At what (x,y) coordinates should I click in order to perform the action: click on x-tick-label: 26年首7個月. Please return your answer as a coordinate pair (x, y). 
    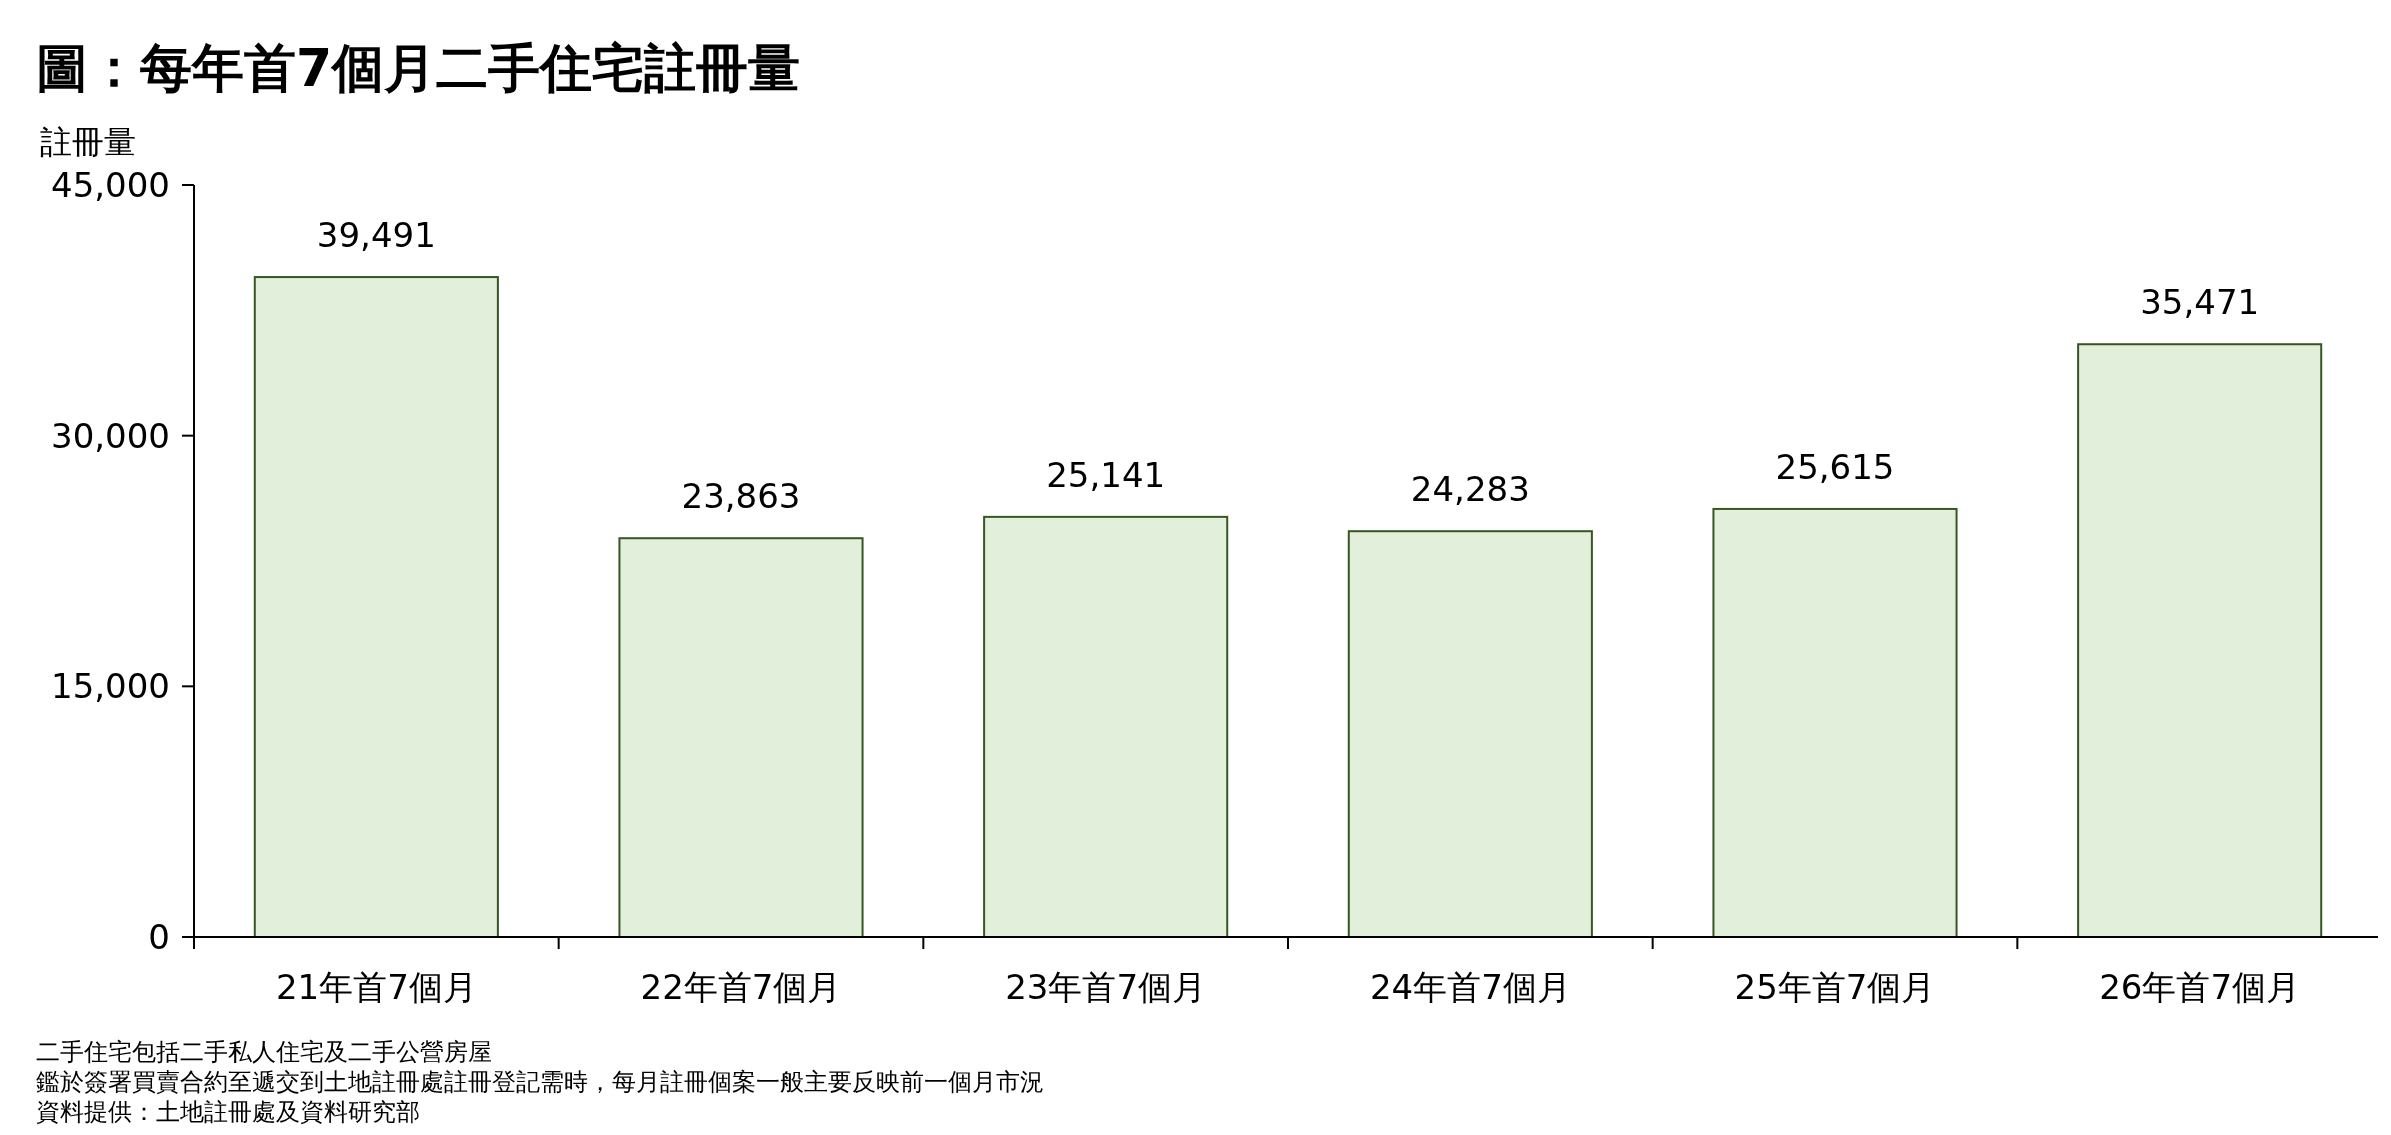
    Looking at the image, I should click on (2200, 987).